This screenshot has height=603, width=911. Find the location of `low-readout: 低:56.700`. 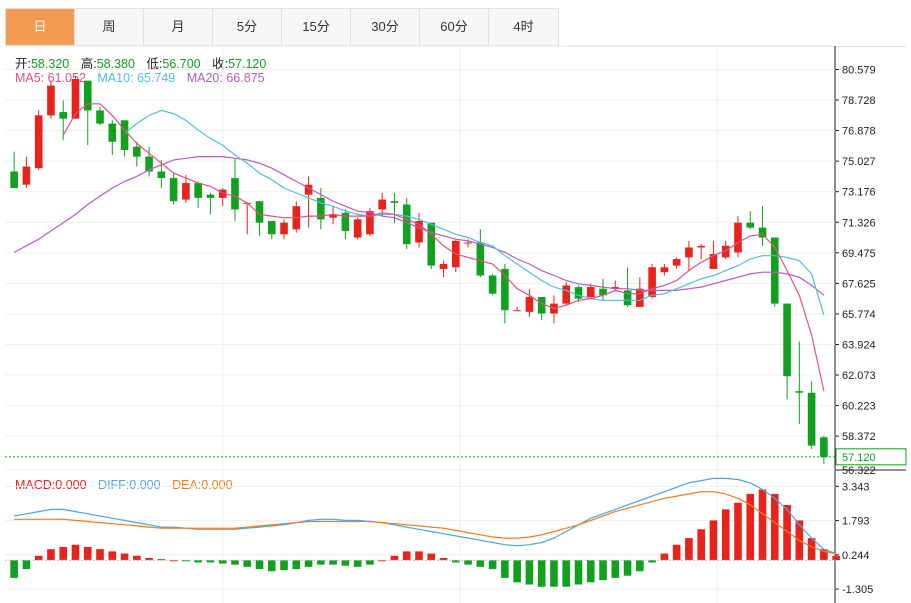

low-readout: 低:56.700 is located at coordinates (173, 64).